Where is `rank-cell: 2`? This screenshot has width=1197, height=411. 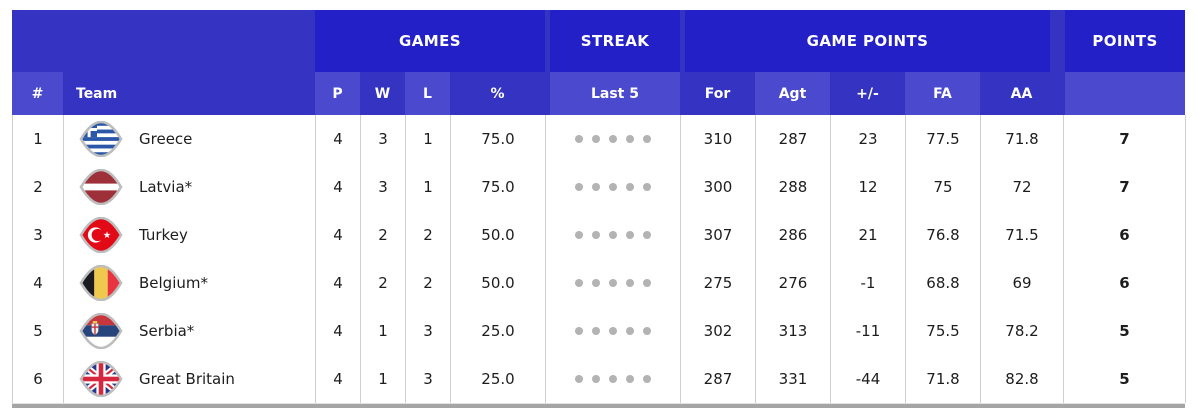
rank-cell: 2 is located at coordinates (38, 187).